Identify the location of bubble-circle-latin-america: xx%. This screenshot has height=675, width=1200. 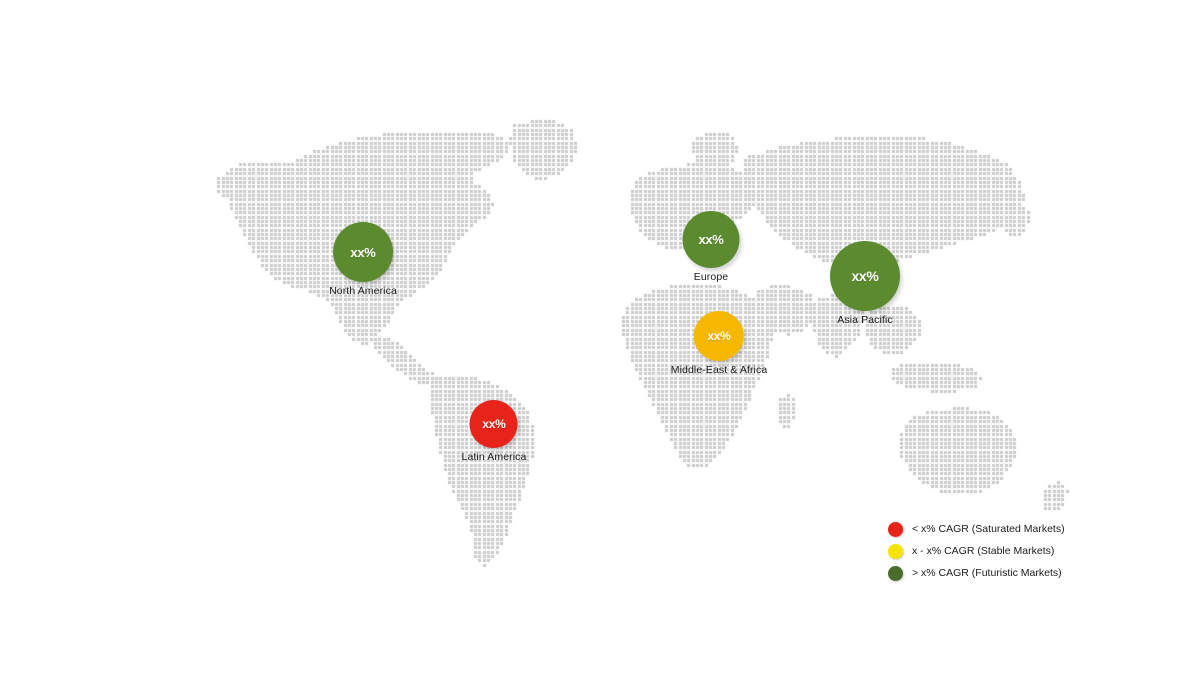
(493, 424).